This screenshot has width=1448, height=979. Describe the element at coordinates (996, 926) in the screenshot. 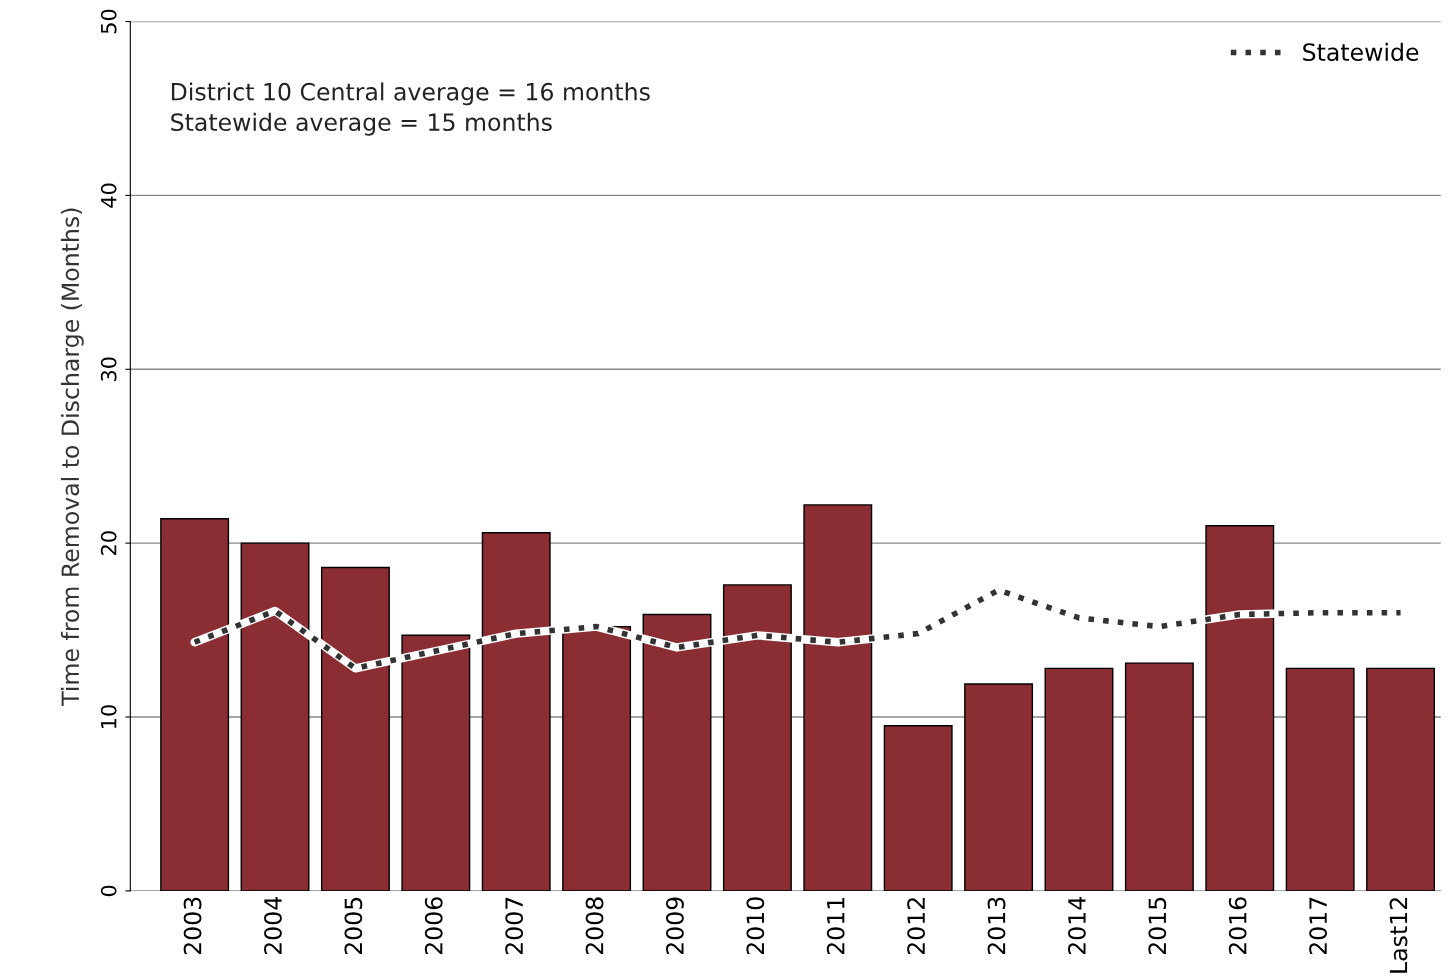

I see `x-tick-label: 2013` at that location.